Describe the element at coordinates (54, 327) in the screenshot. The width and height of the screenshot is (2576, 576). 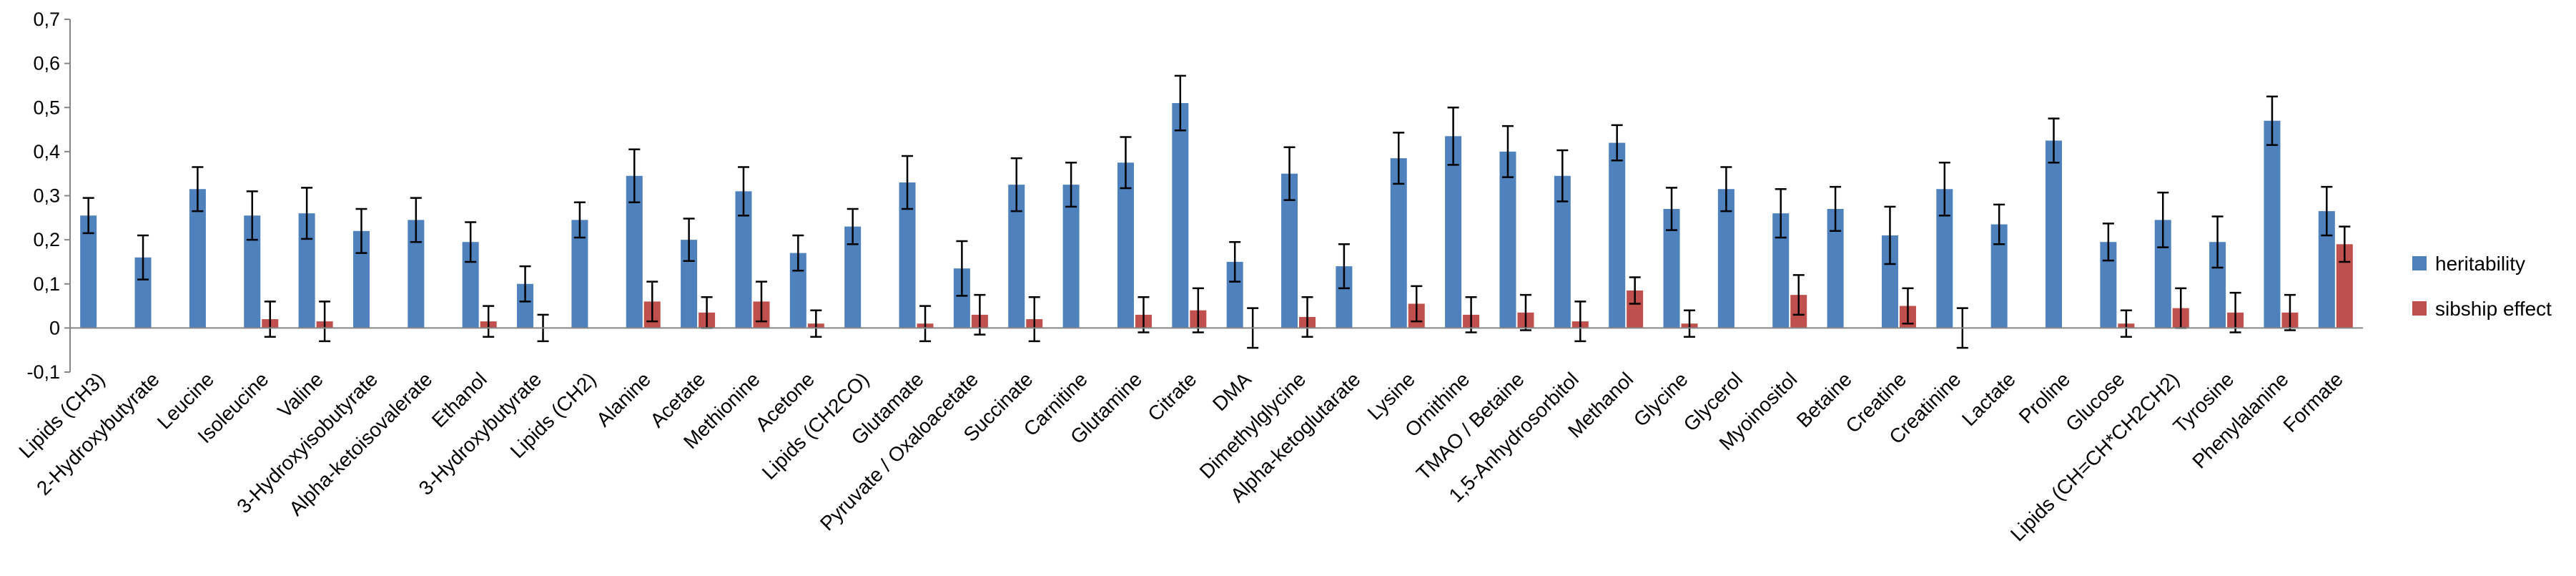
I see `y-tick-label: 0` at that location.